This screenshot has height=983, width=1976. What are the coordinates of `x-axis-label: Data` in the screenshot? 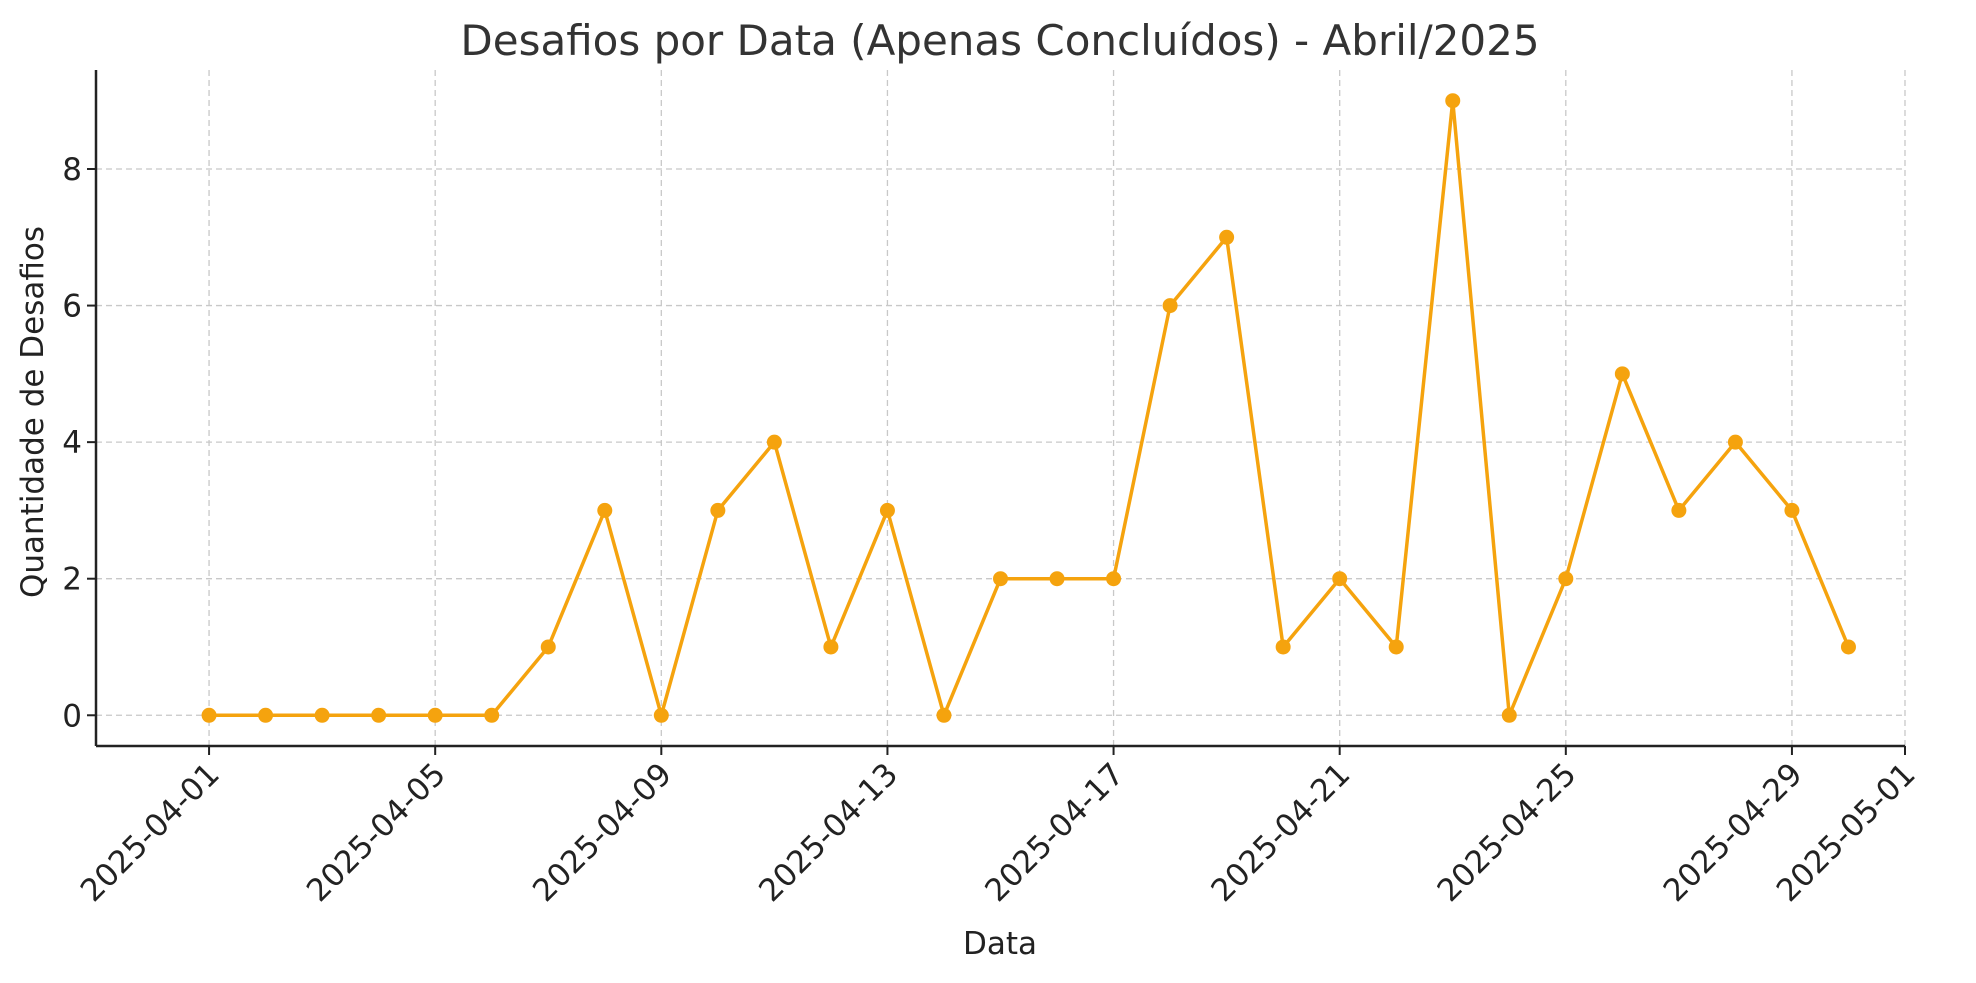 It's located at (1000, 944).